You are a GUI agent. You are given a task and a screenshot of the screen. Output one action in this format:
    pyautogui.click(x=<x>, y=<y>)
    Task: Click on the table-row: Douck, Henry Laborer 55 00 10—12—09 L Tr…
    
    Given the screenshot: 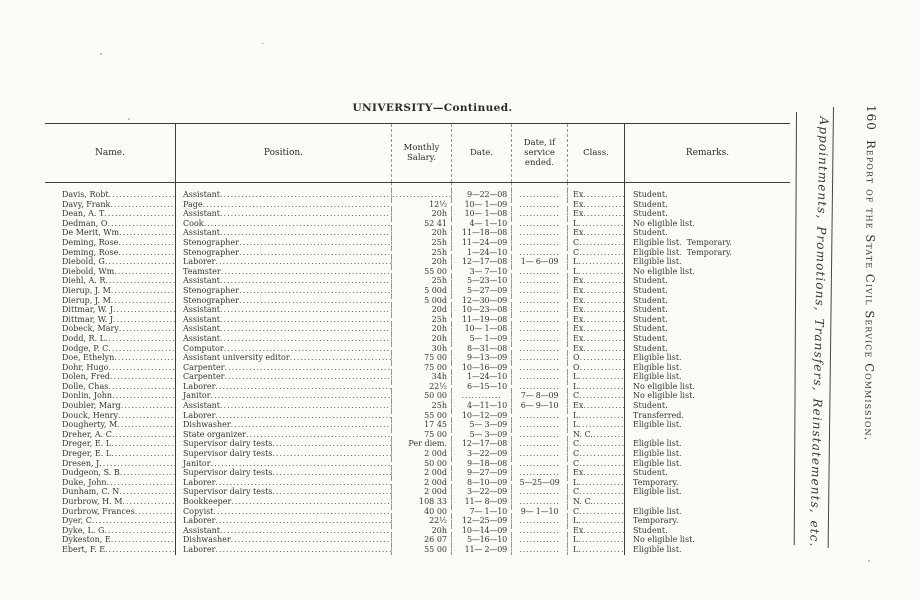 What is the action you would take?
    pyautogui.click(x=417, y=415)
    